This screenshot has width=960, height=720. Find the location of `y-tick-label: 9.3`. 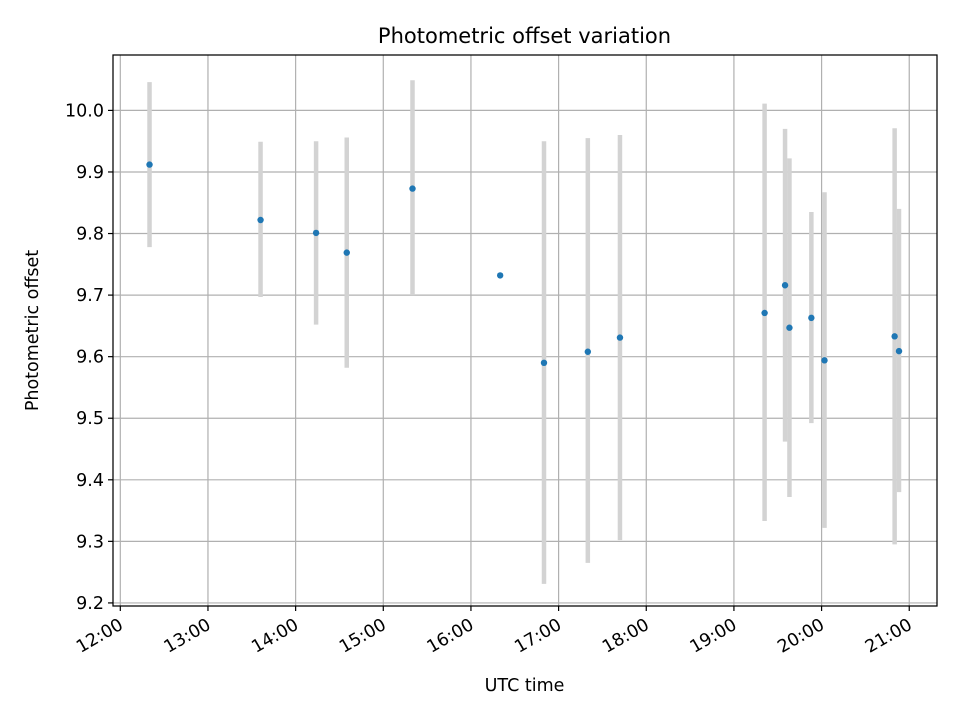

y-tick-label: 9.3 is located at coordinates (90, 542).